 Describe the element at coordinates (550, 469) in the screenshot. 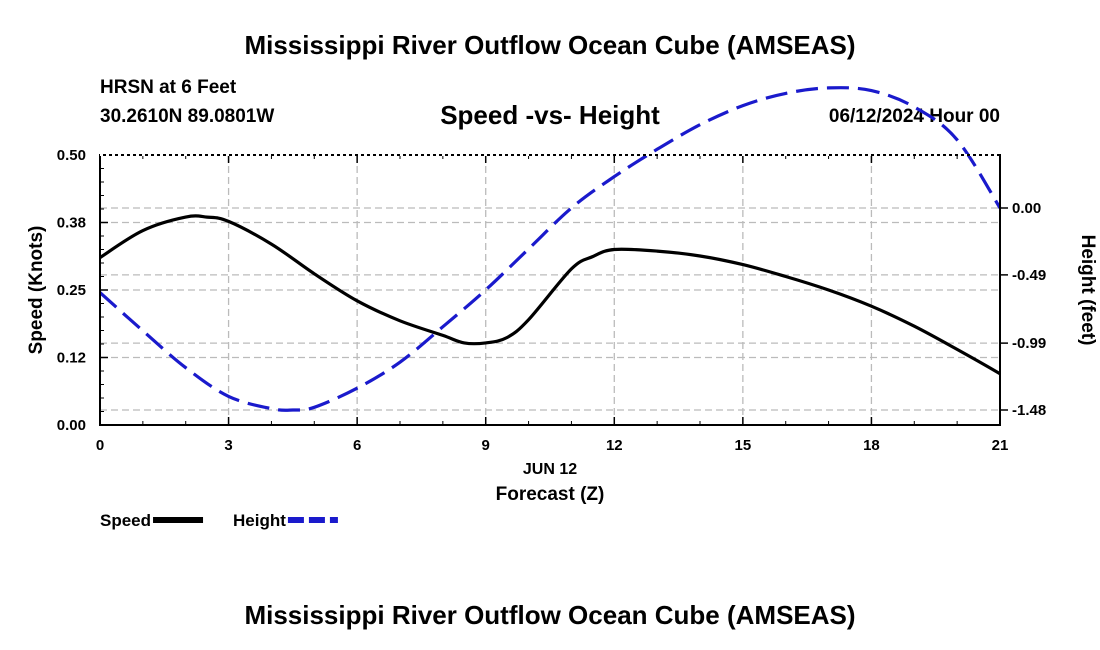

I see `x-axis-date-label: JUN 12` at that location.